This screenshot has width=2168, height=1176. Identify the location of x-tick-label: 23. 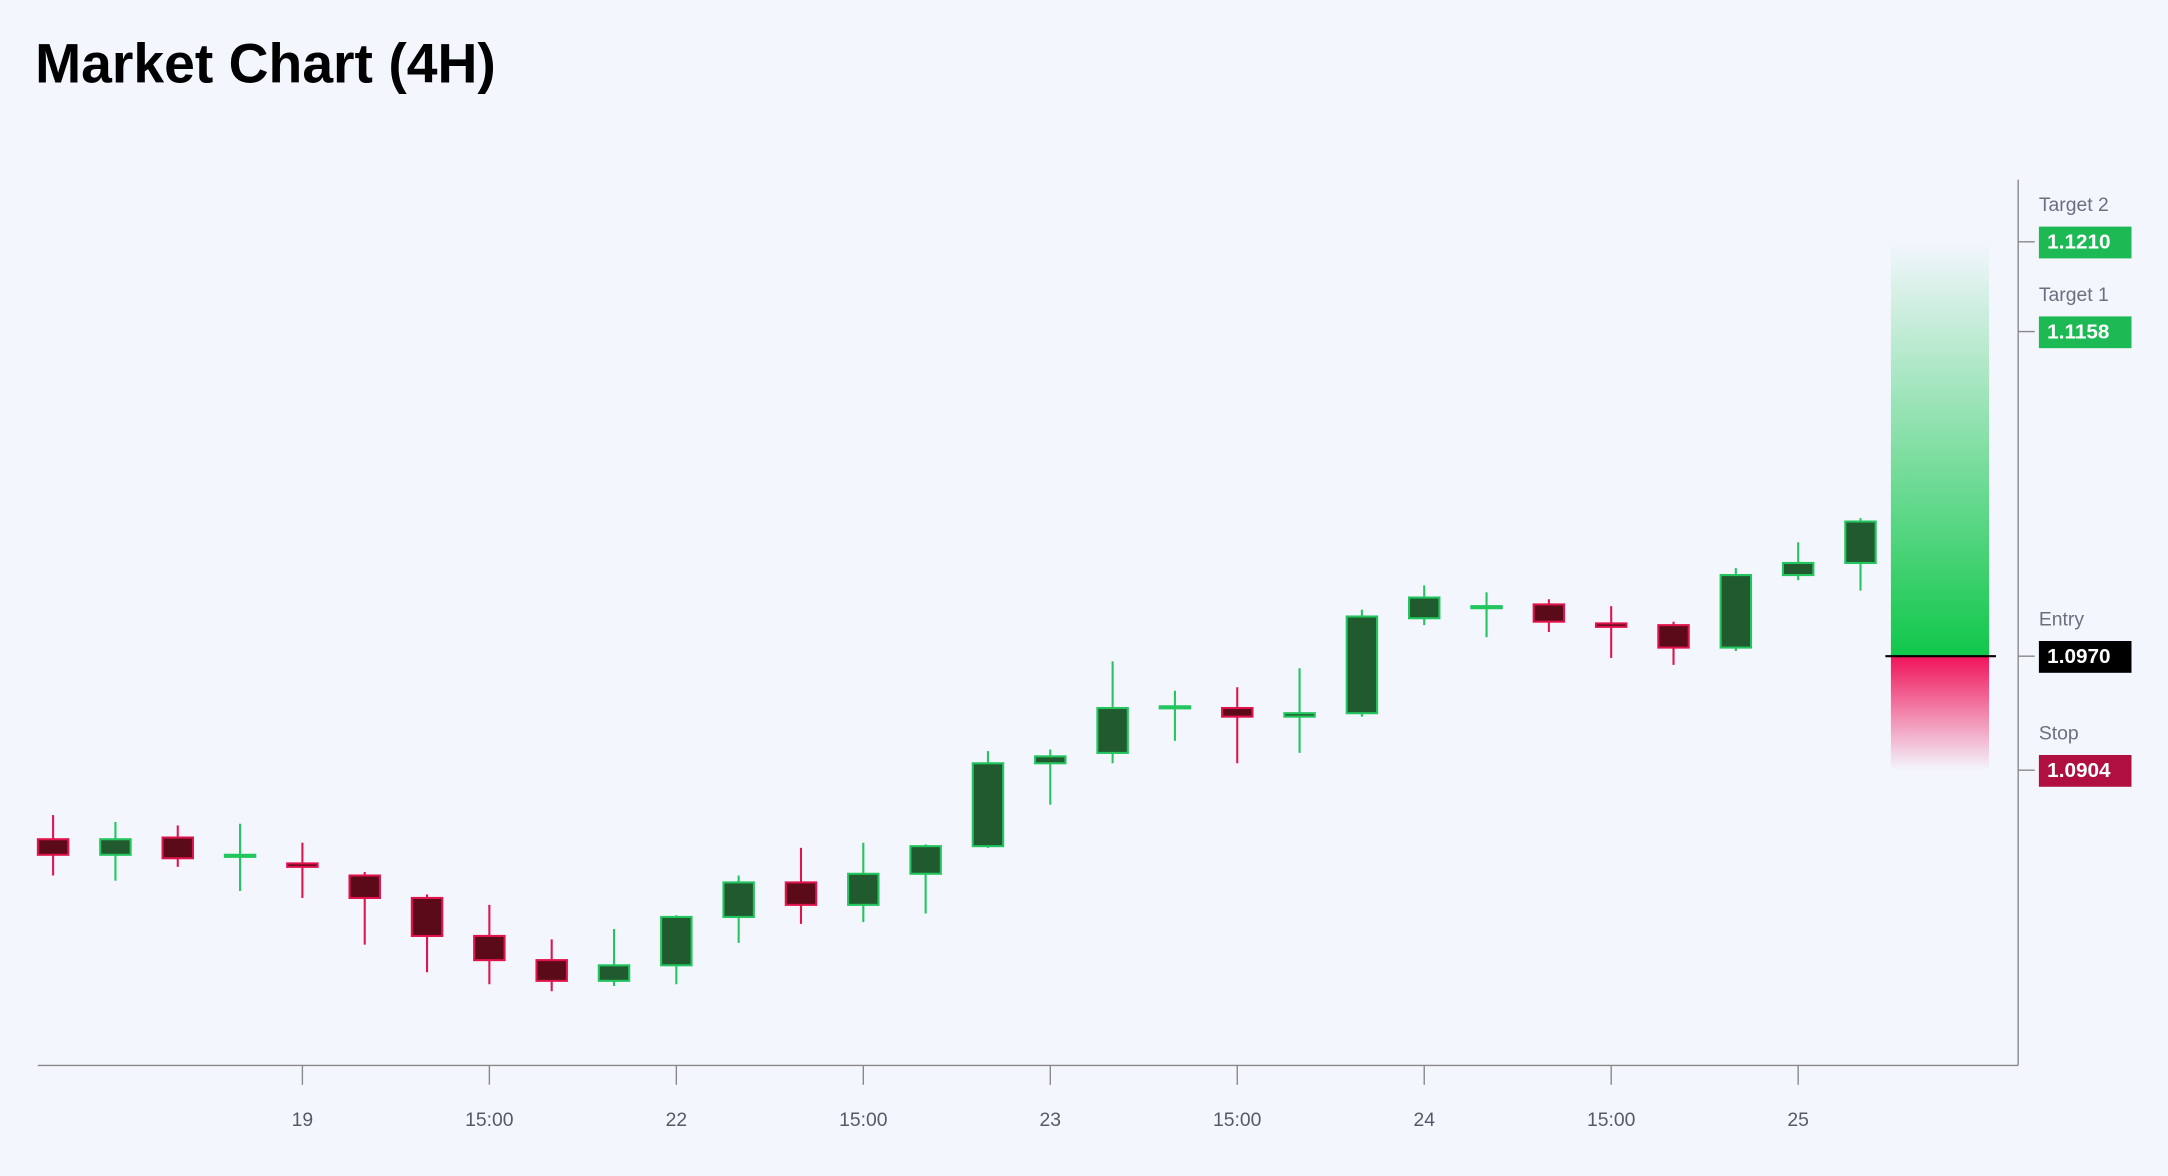
(1050, 1120).